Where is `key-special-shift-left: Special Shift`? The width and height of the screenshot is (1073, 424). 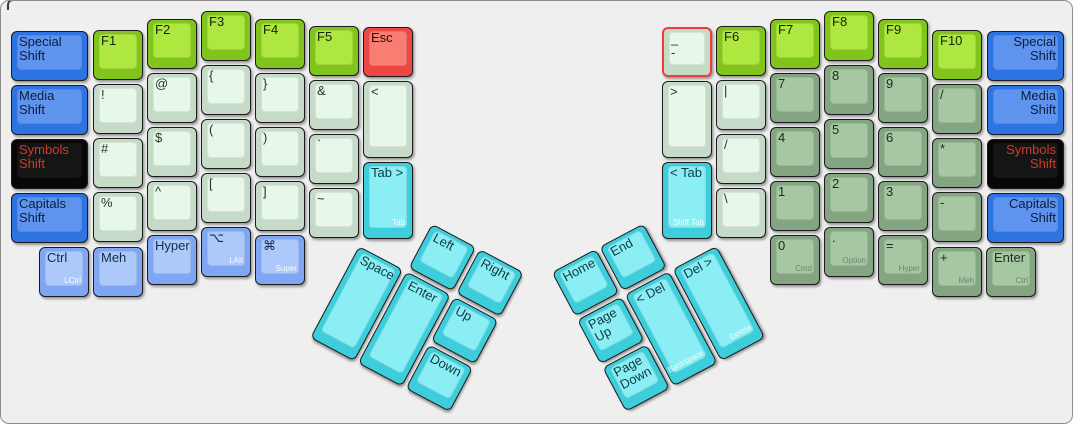 key-special-shift-left: Special Shift is located at coordinates (49, 56).